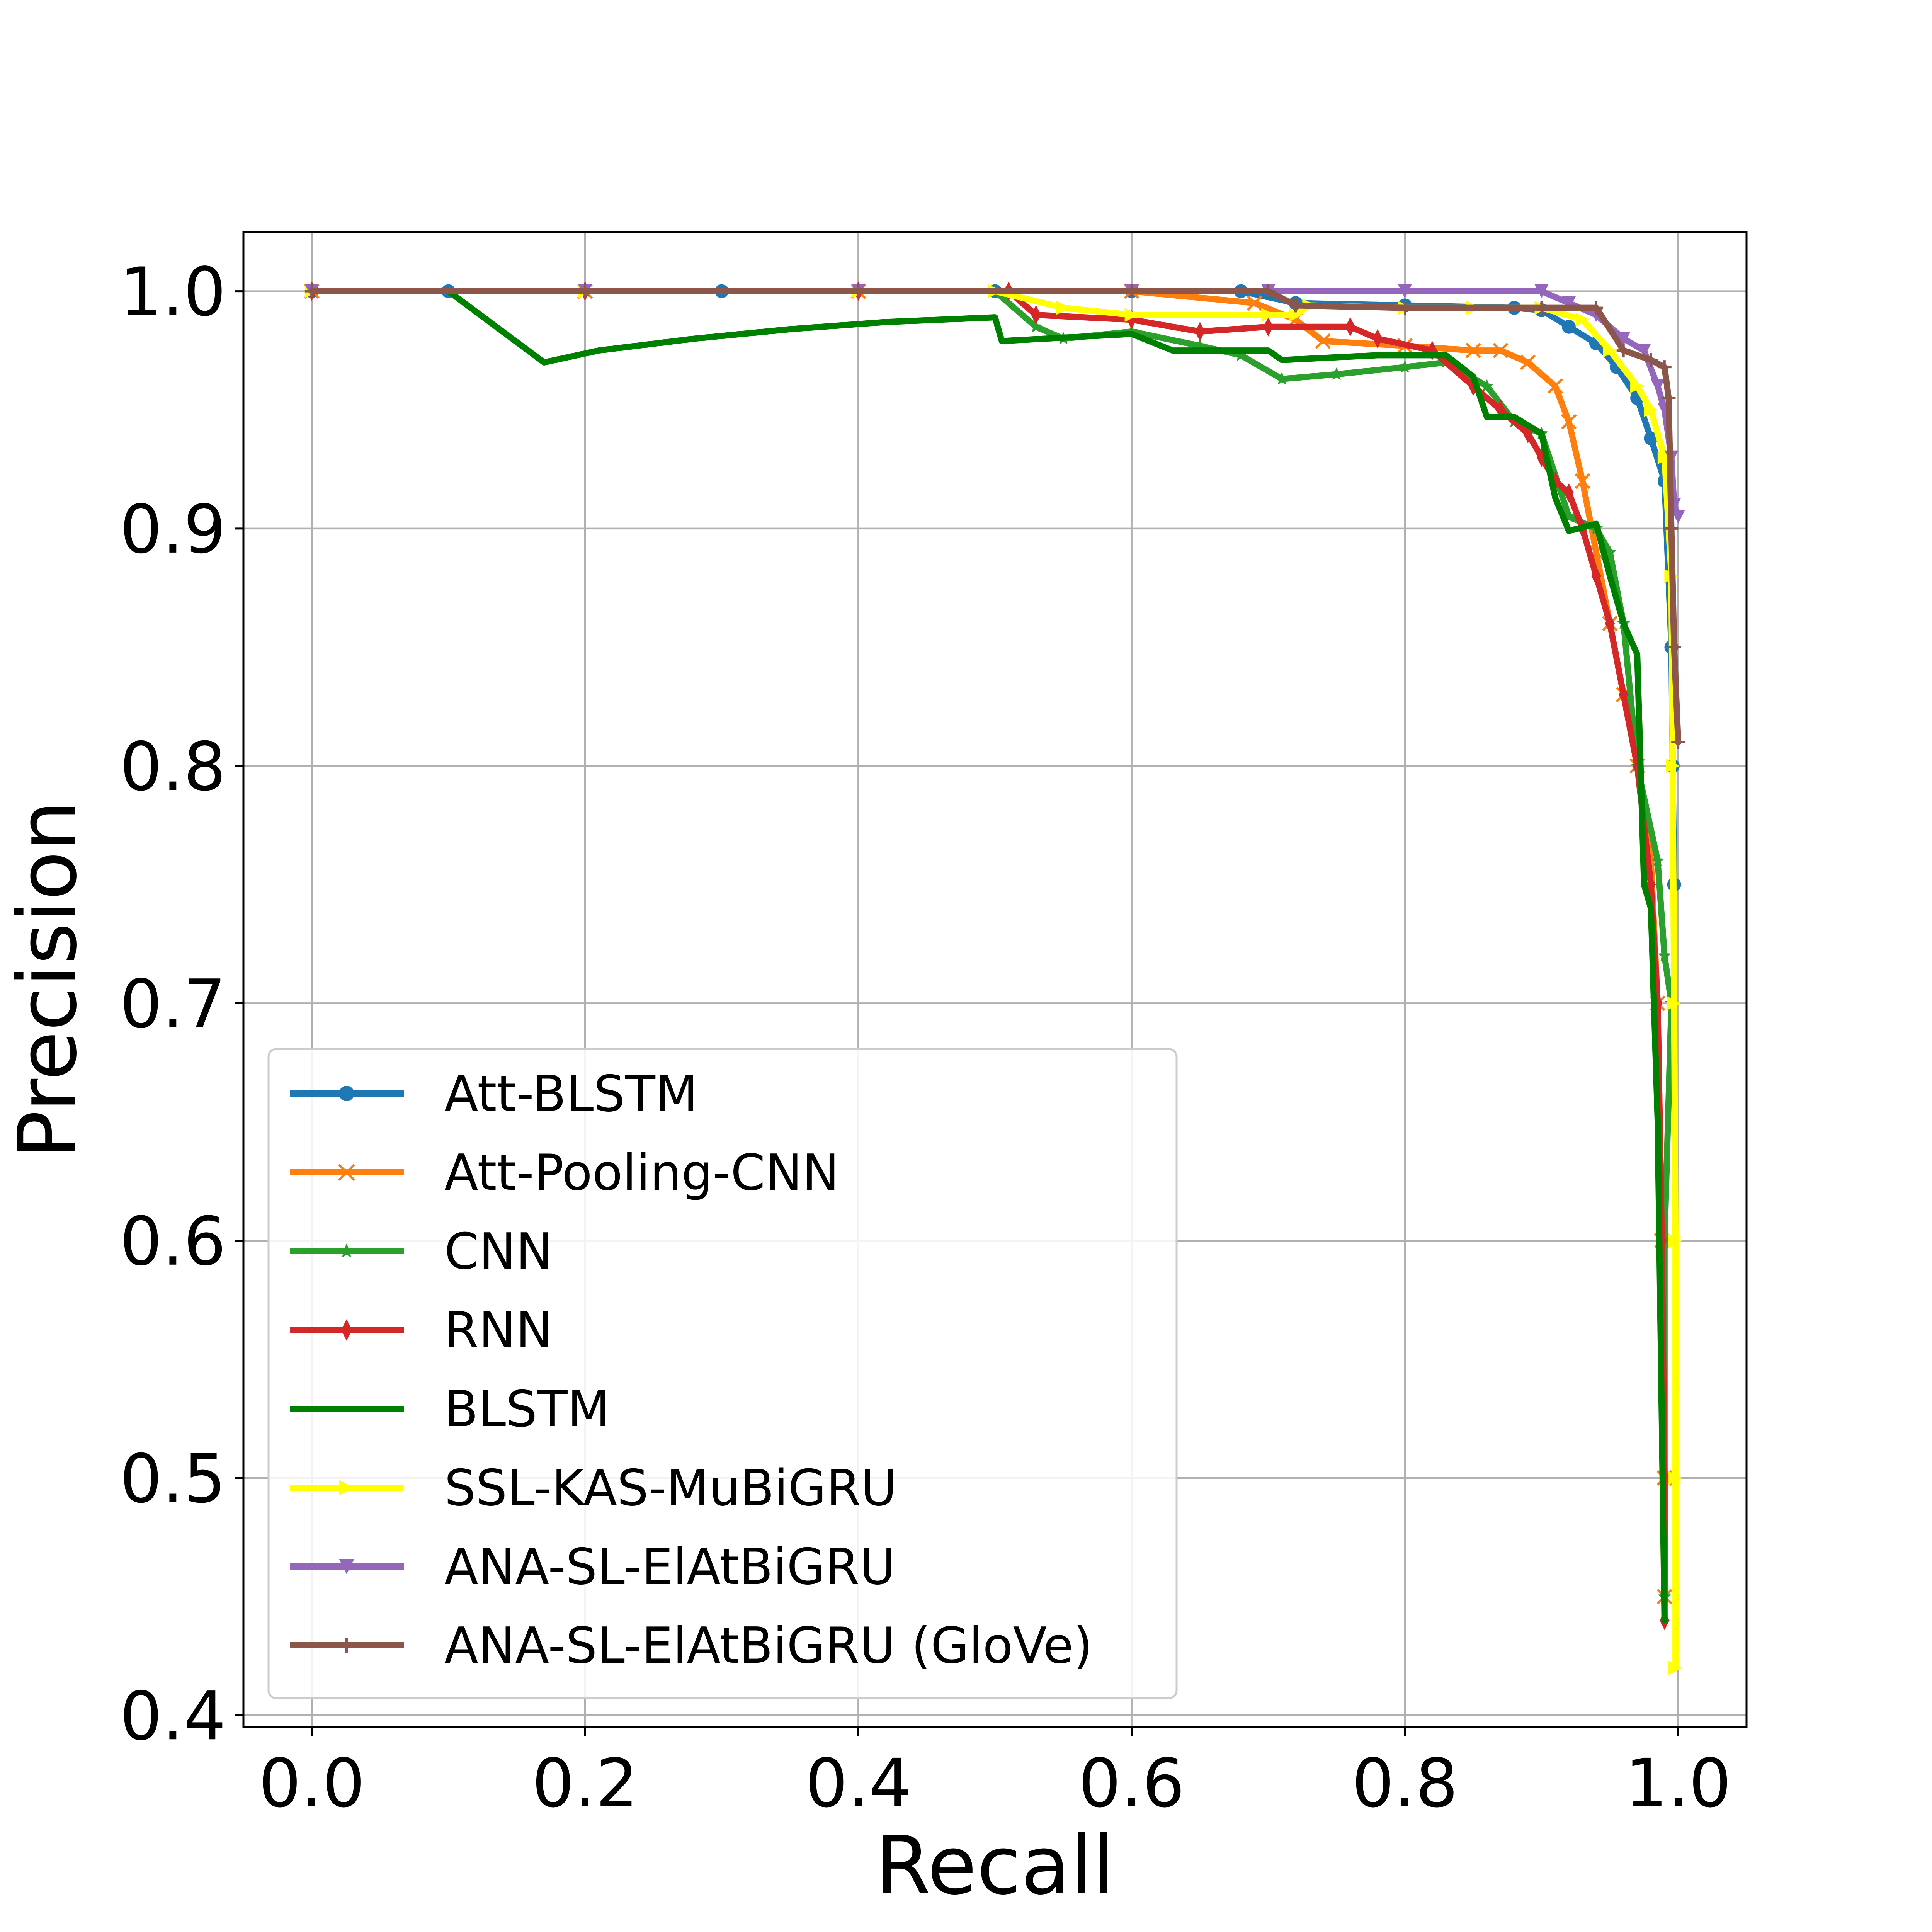  I want to click on legend-item: ANA-SL-ElAtBiGRU (GloVe), so click(692, 1646).